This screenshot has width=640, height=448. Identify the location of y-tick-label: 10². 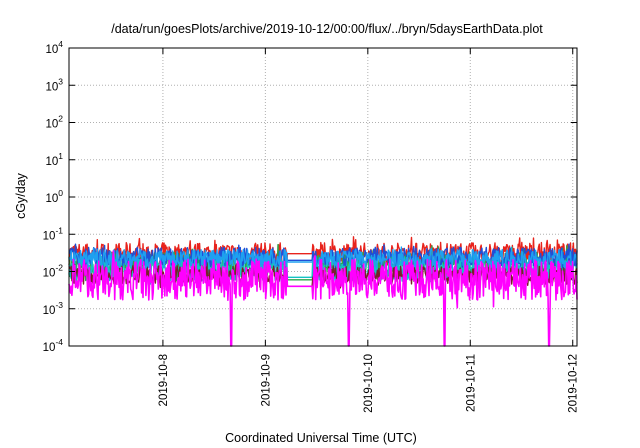
(54, 122).